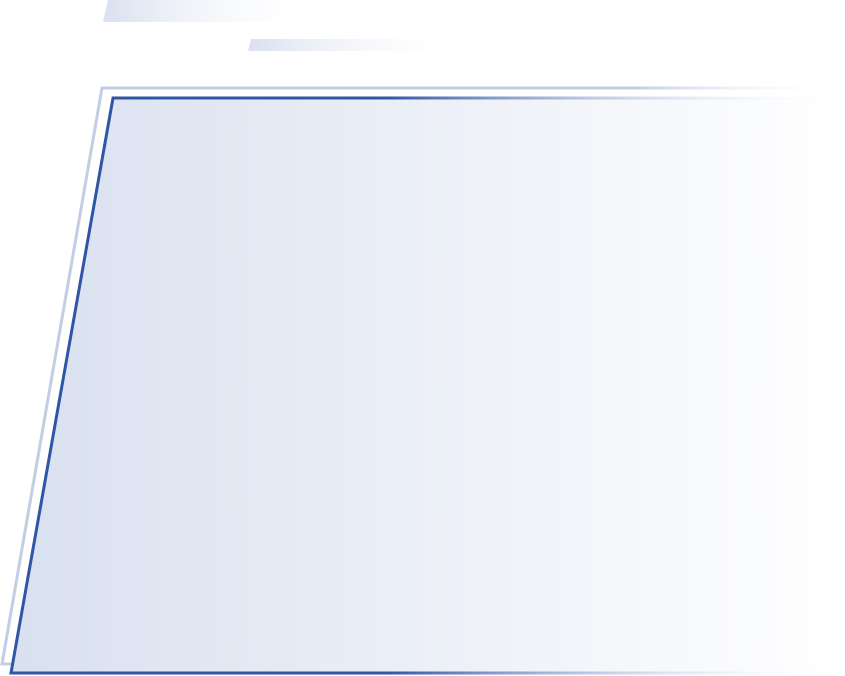 This screenshot has width=845, height=676. Describe the element at coordinates (214, 11) in the screenshot. I see `top-accent-bar` at that location.